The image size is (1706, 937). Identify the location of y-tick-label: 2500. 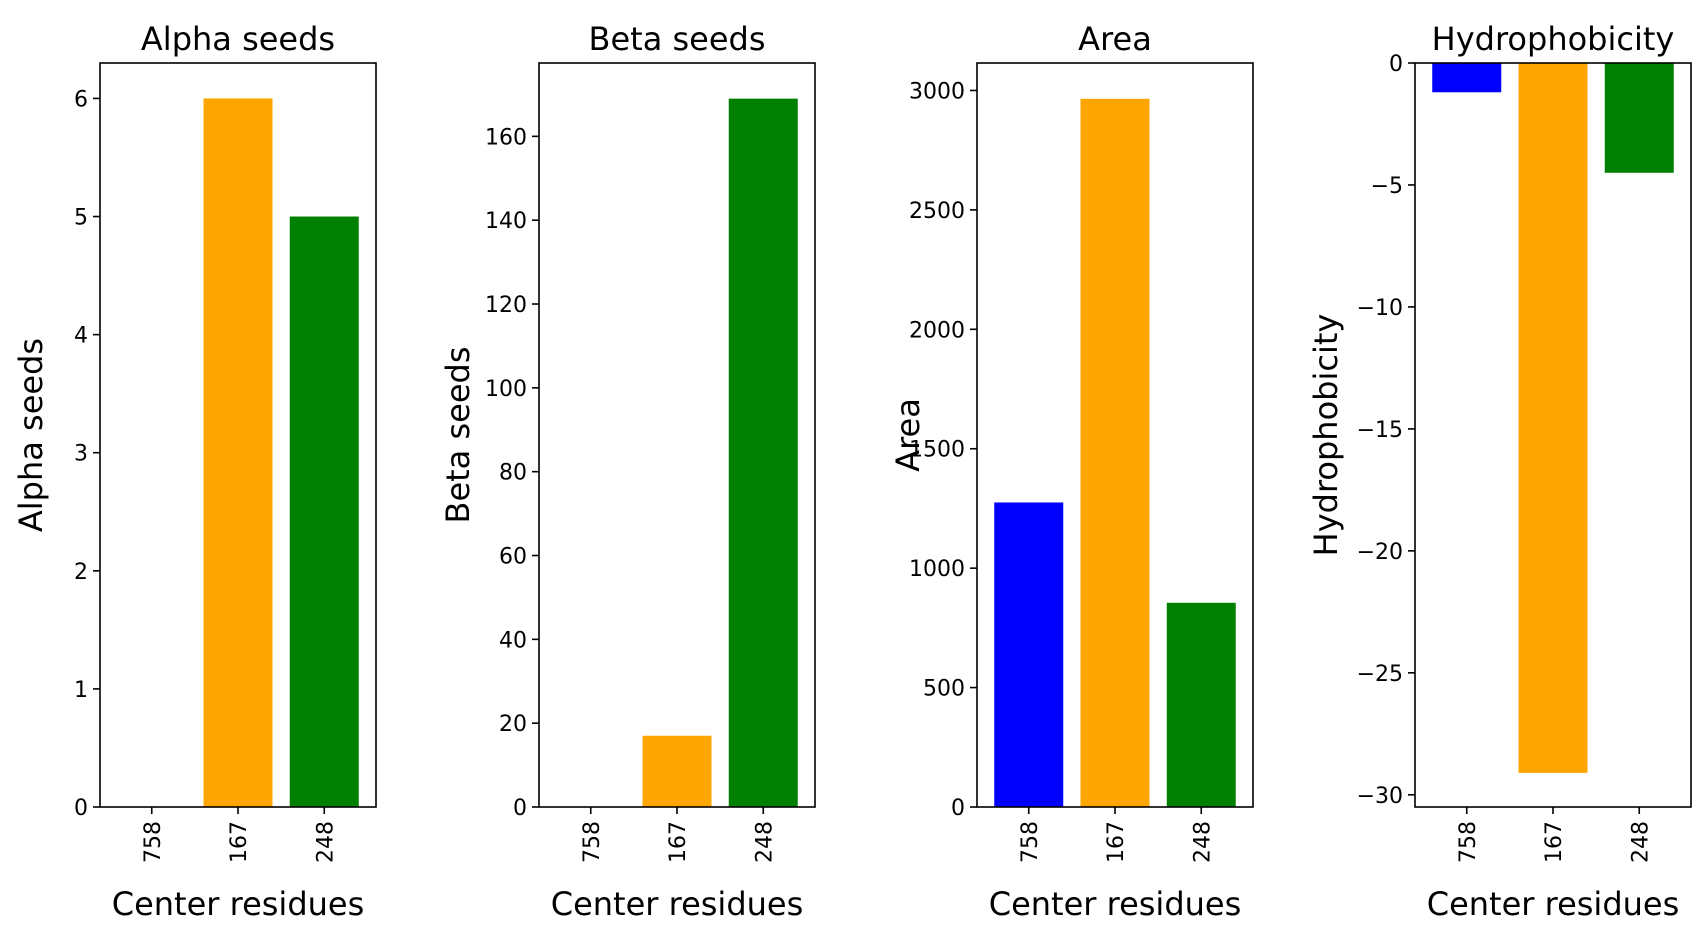
(937, 211).